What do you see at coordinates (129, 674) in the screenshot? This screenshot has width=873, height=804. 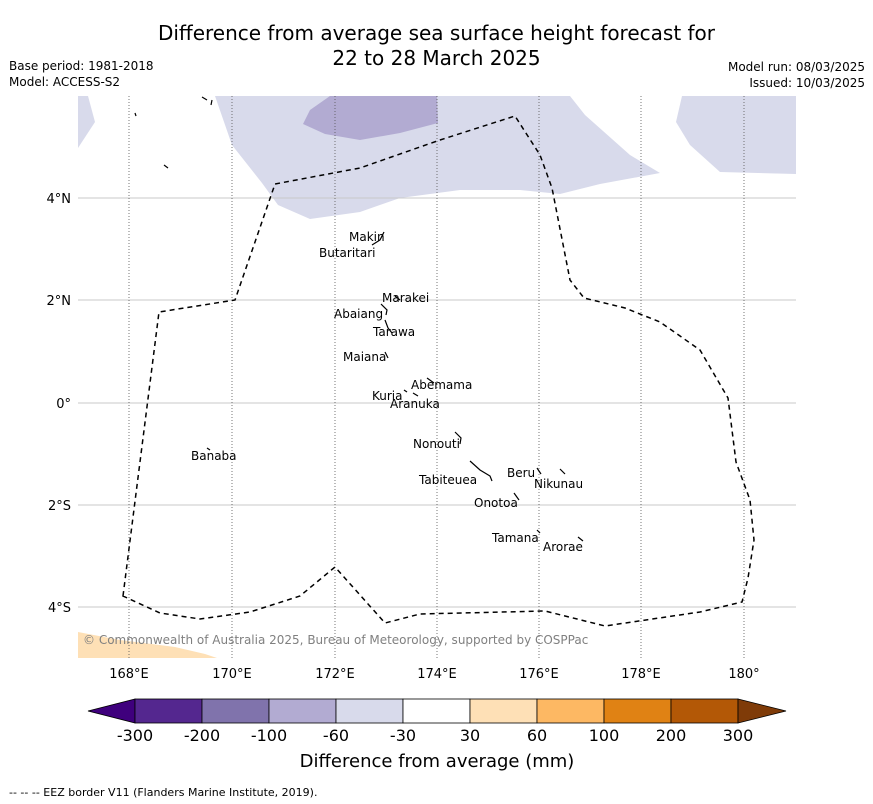 I see `lon-tick-168e: 168°E` at bounding box center [129, 674].